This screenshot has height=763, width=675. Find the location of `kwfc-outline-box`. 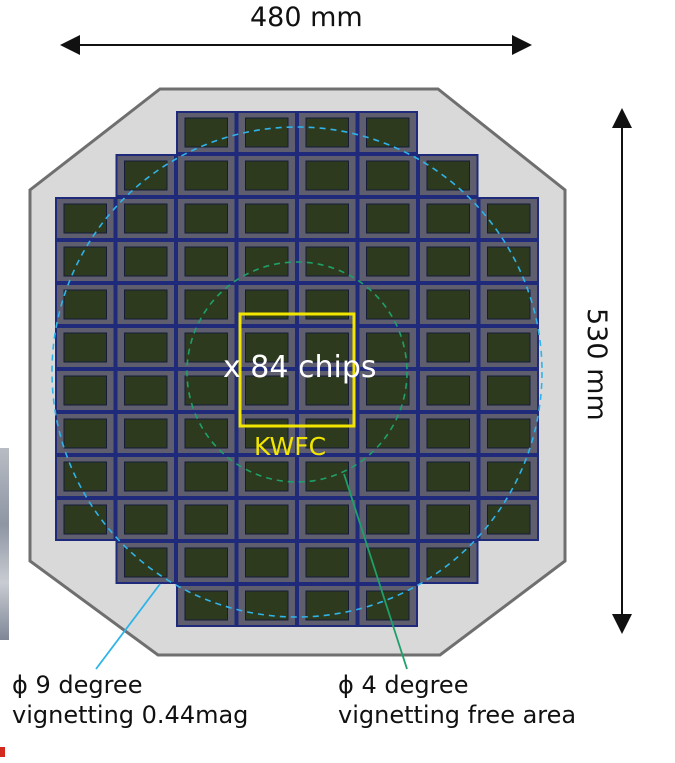

kwfc-outline-box is located at coordinates (297, 370).